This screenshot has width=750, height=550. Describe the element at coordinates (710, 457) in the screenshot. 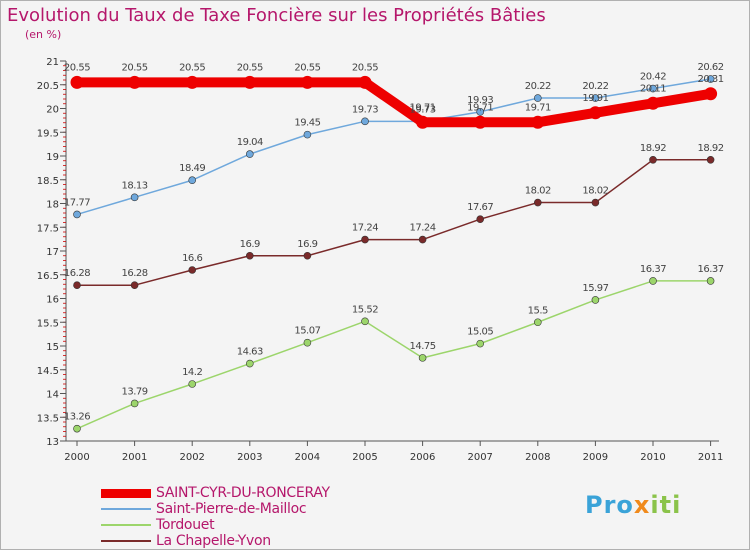

I see `x-tick-label: 2011` at that location.